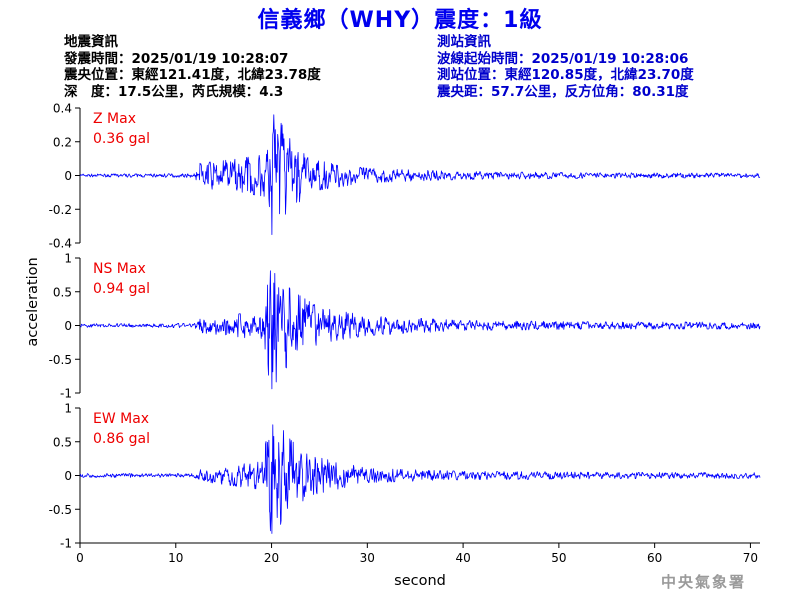  What do you see at coordinates (60, 210) in the screenshot?
I see `y-tick-label: -0.2` at bounding box center [60, 210].